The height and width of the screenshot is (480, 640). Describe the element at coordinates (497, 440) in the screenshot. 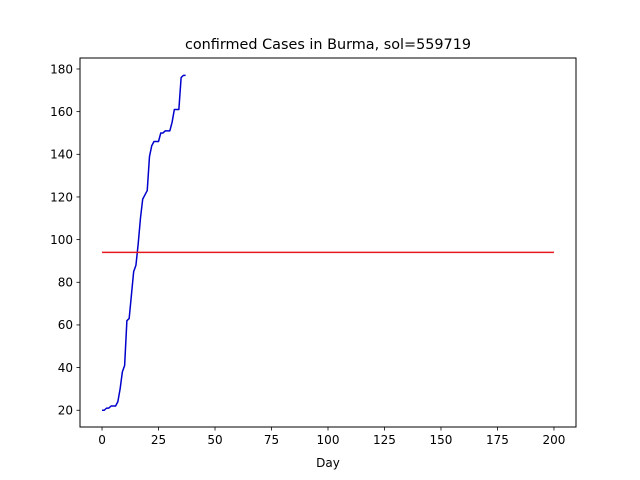

I see `x-tick-label: 175` at that location.